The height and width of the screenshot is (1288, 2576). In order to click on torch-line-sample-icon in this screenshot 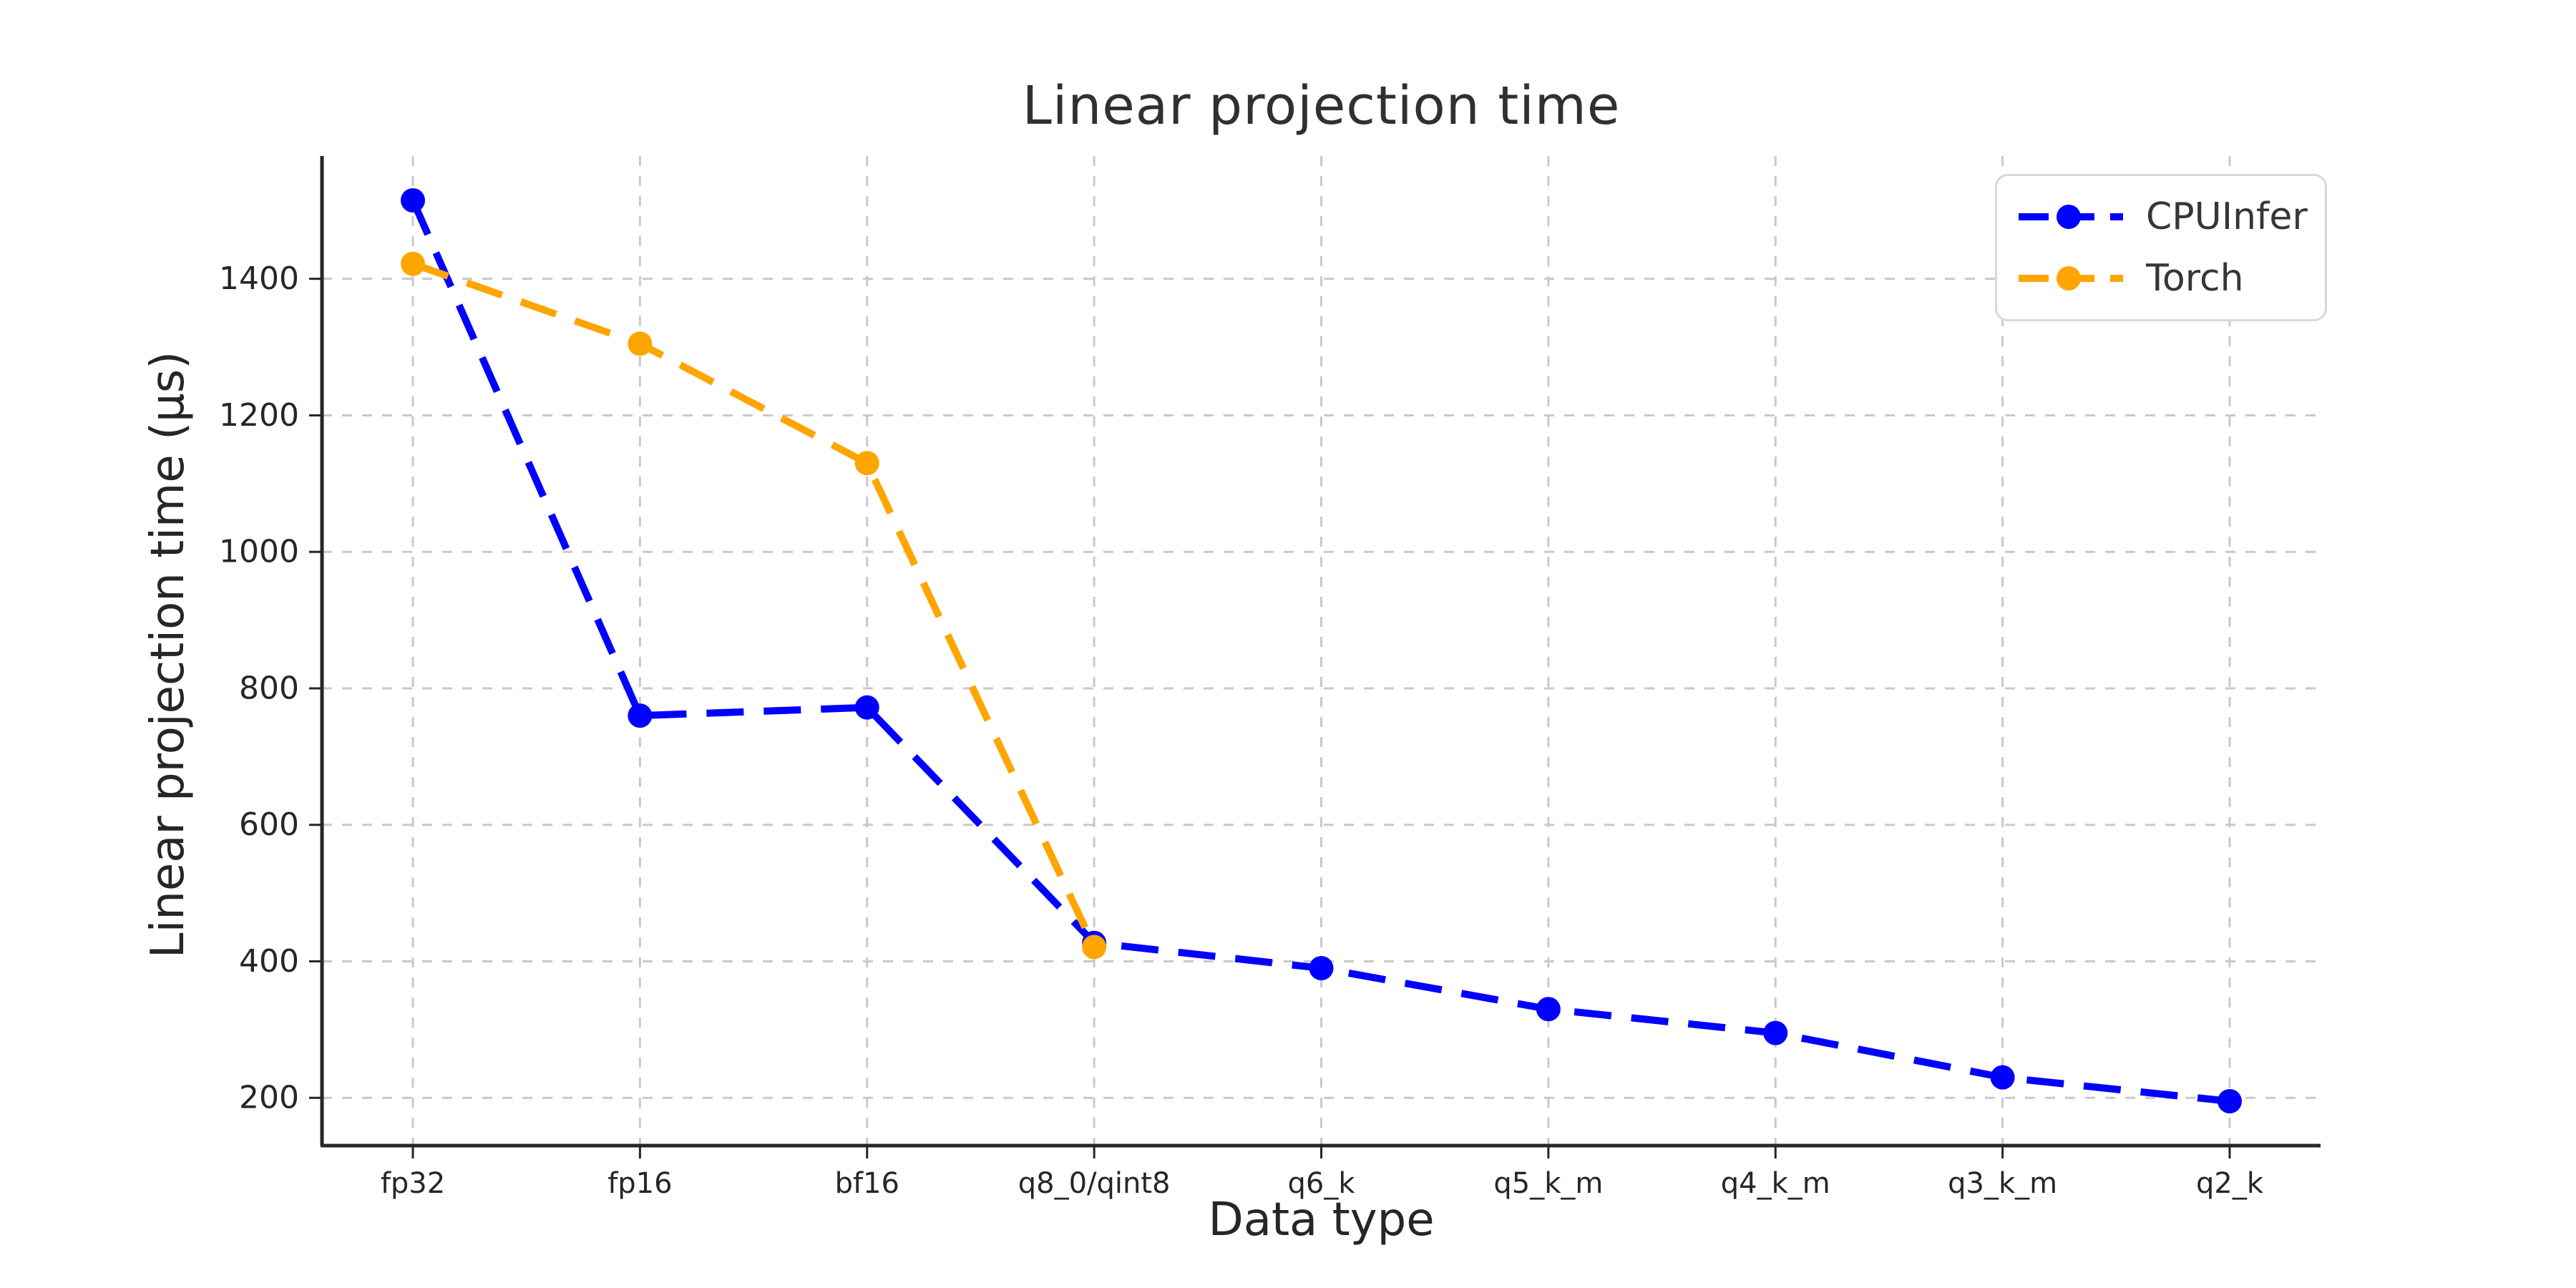, I will do `click(2071, 278)`.